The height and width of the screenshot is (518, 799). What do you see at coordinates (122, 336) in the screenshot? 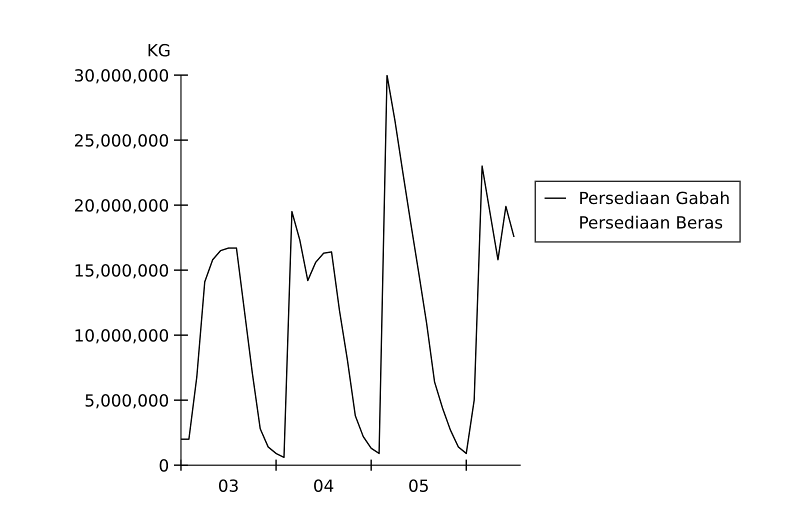
I see `y-tick-label: 10,000,000` at bounding box center [122, 336].